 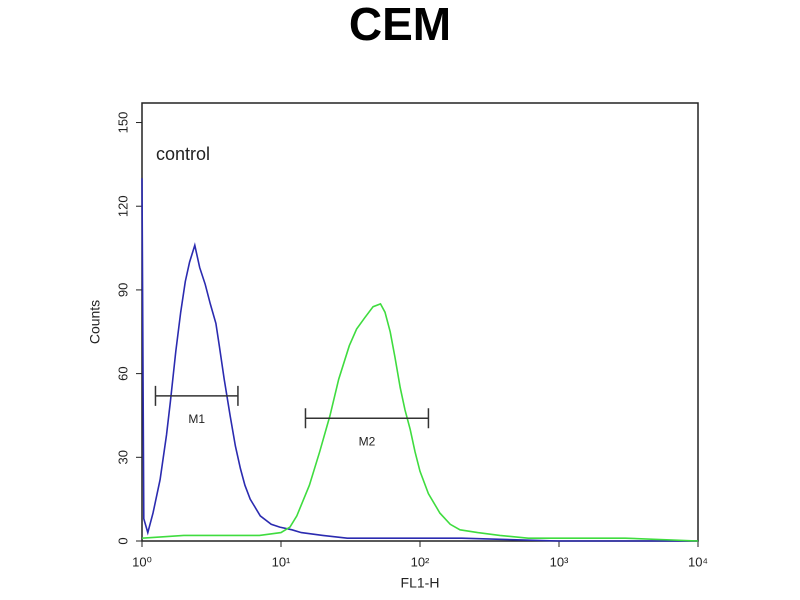 What do you see at coordinates (122, 290) in the screenshot?
I see `y-tick-label: 90` at bounding box center [122, 290].